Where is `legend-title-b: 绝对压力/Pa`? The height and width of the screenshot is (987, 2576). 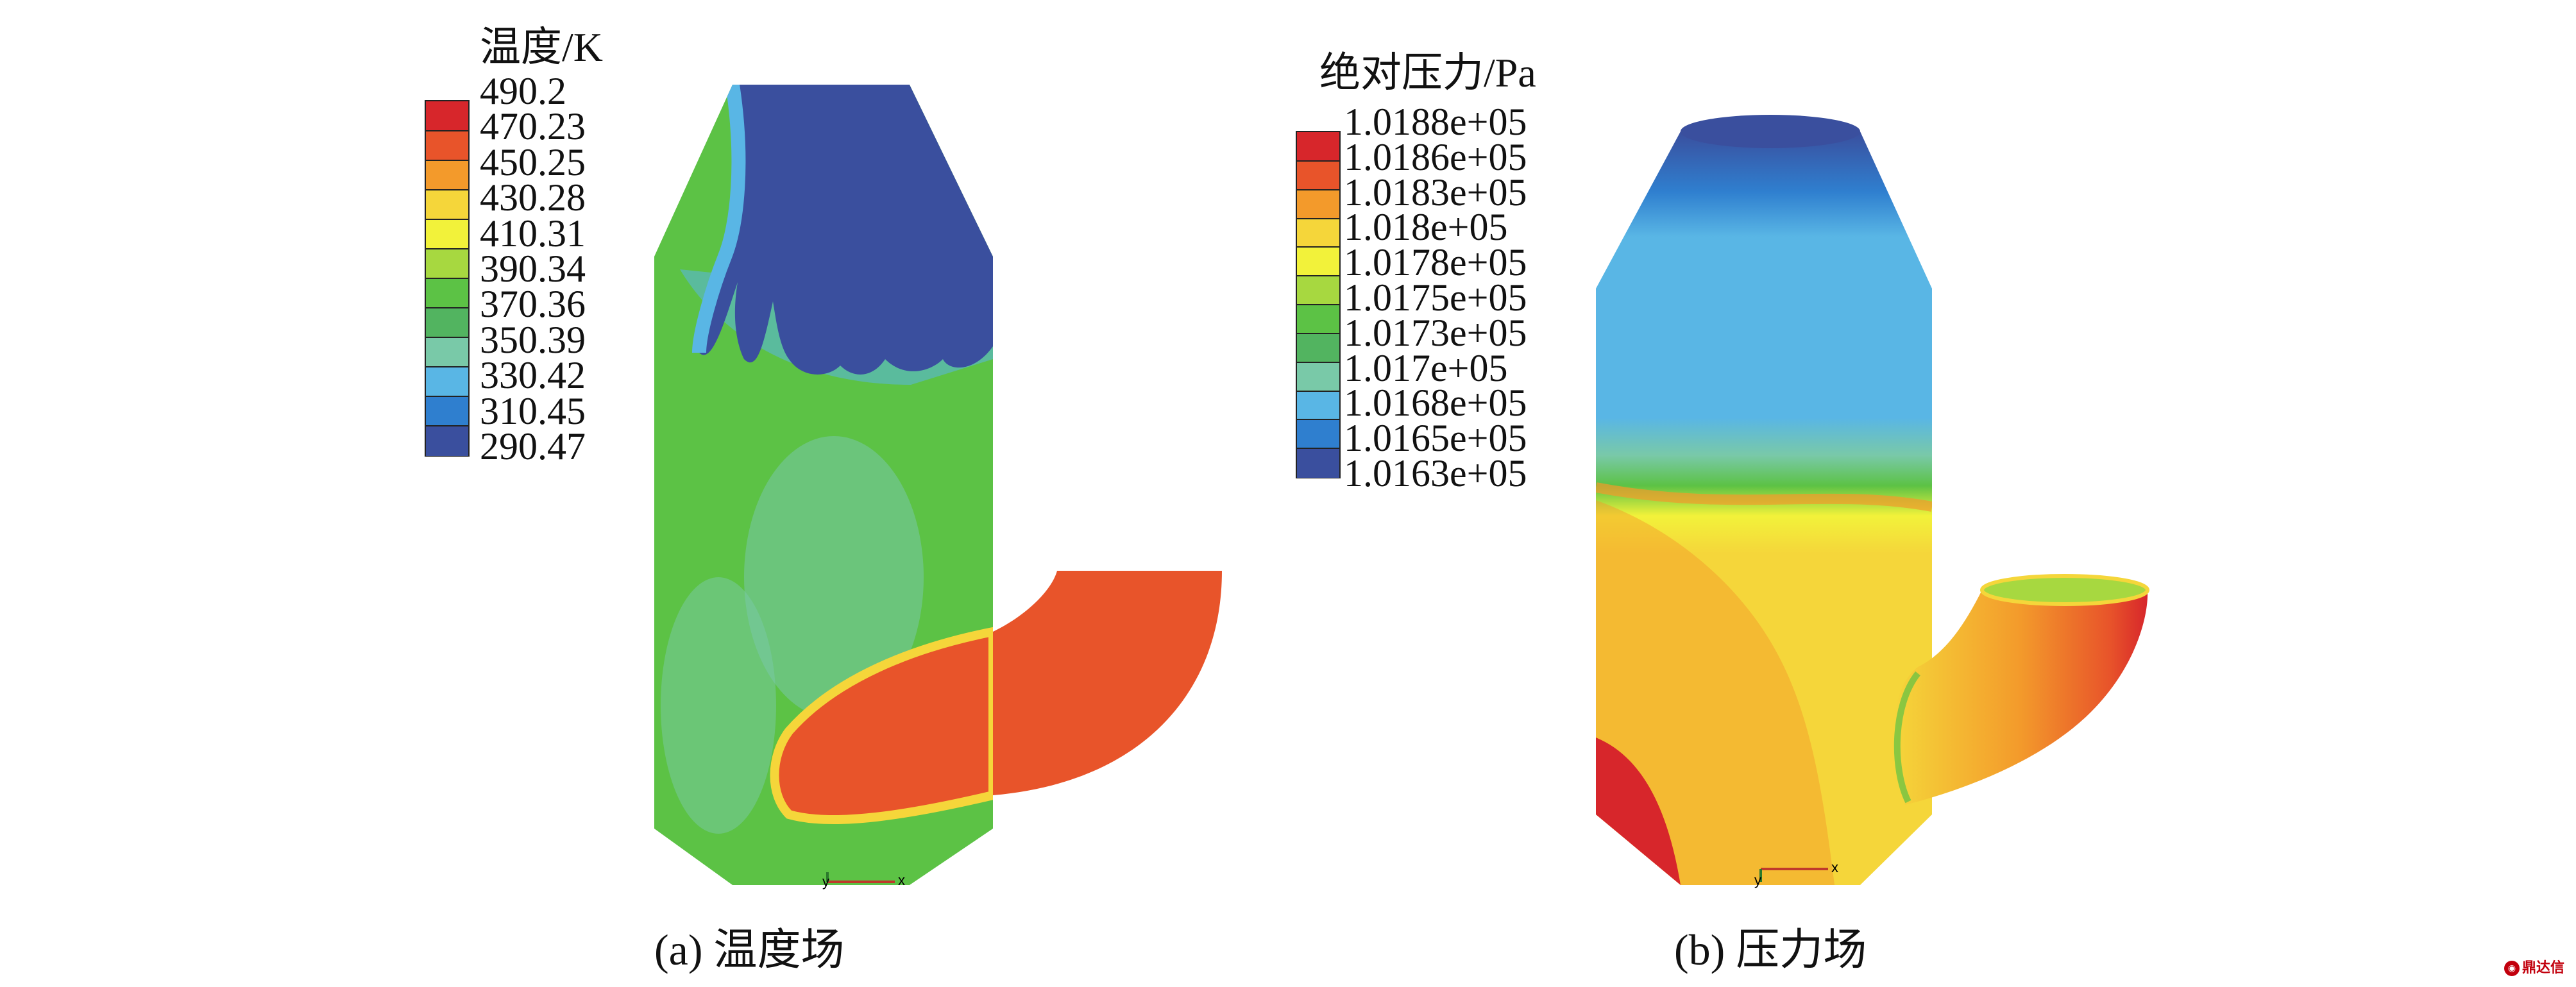 legend-title-b: 绝对压力/Pa is located at coordinates (1427, 73).